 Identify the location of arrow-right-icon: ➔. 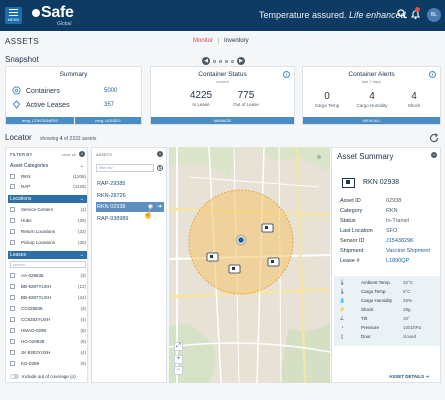
(159, 207).